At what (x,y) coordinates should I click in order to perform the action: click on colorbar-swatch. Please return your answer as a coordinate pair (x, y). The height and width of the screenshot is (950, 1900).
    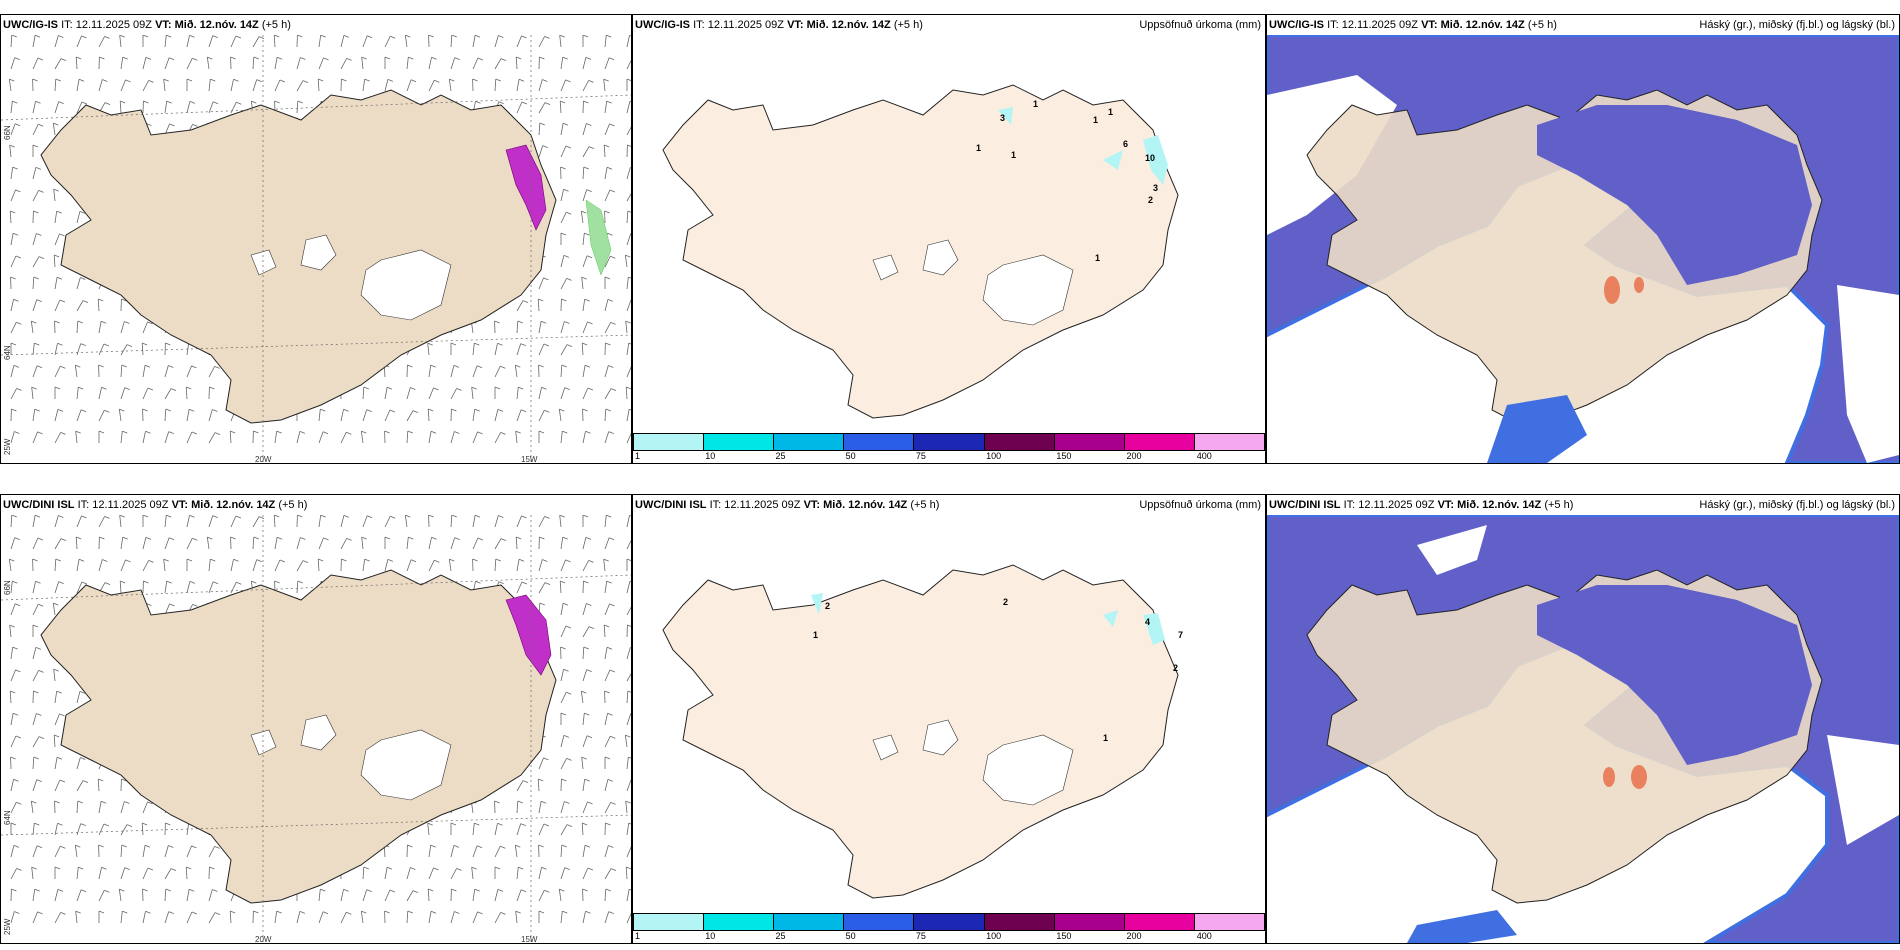
    Looking at the image, I should click on (1088, 922).